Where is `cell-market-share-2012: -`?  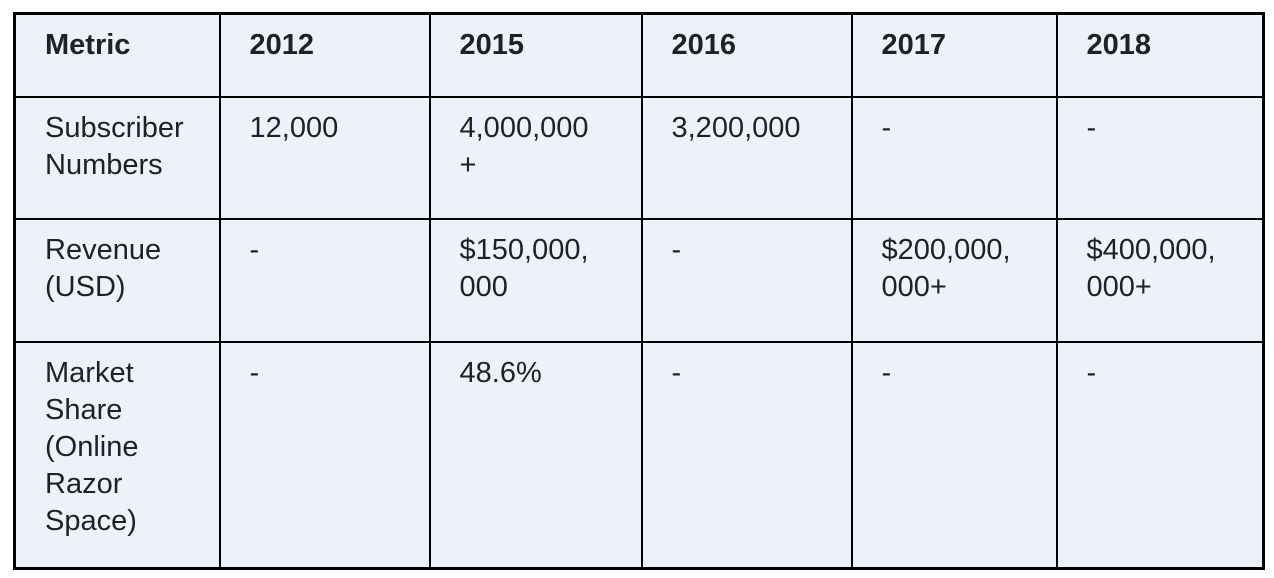
cell-market-share-2012: - is located at coordinates (324, 455).